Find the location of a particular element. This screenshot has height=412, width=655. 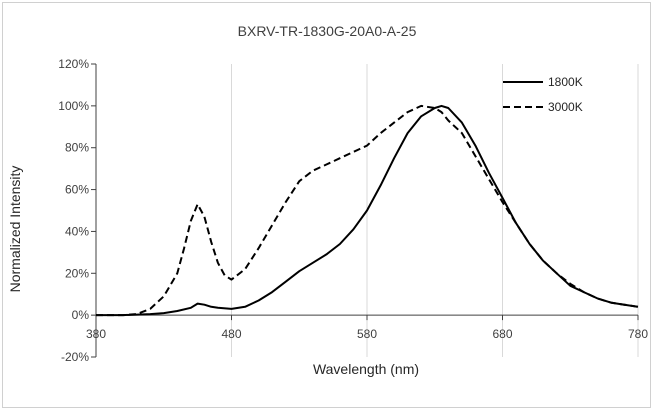

legend-label-3000k: 3000K is located at coordinates (565, 107).